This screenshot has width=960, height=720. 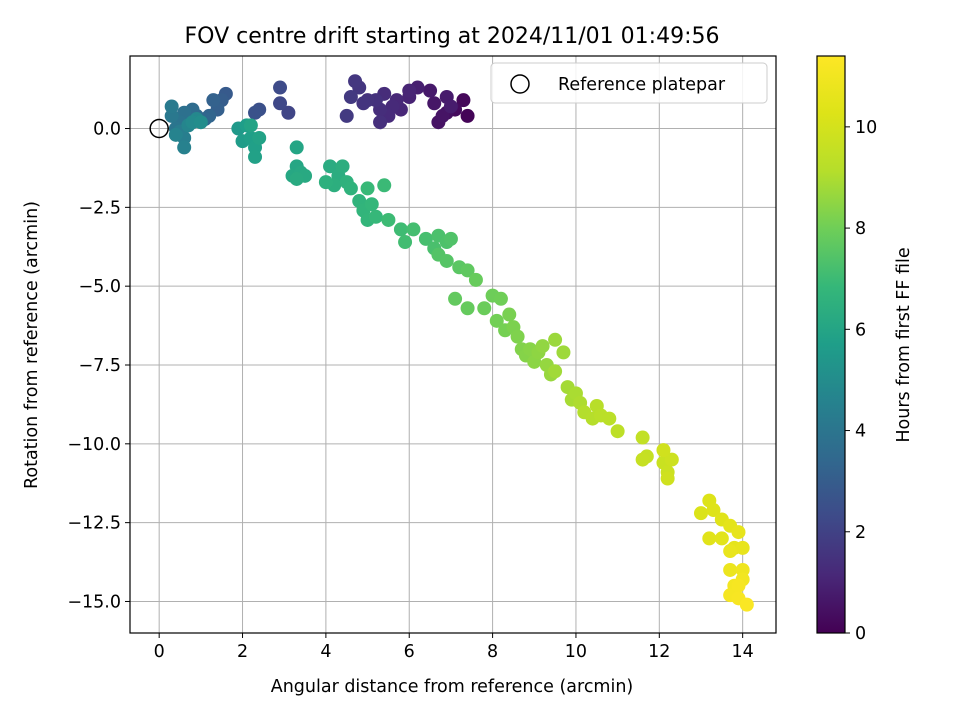 I want to click on x-tick-label: 10, so click(x=576, y=652).